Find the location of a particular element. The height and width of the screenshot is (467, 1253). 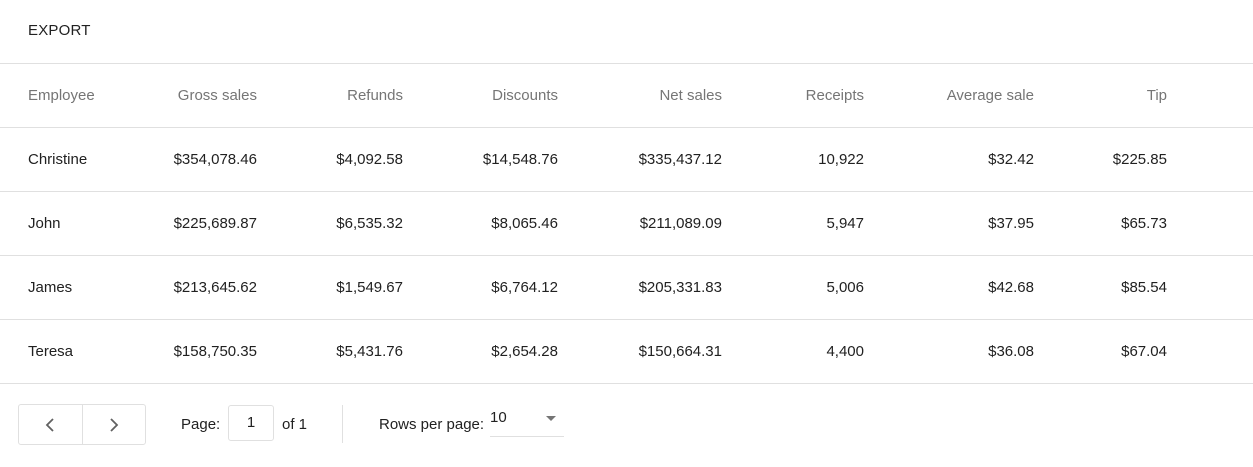

column-header-receipts: Receipts is located at coordinates (834, 95).